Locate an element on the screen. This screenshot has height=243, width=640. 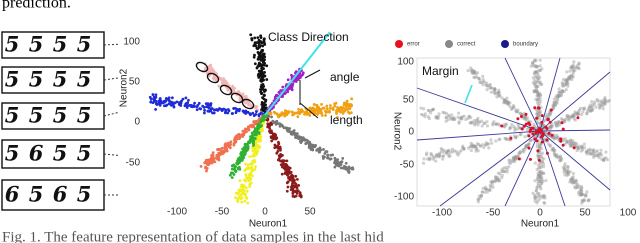
pointer is located at coordinates (312, 74).